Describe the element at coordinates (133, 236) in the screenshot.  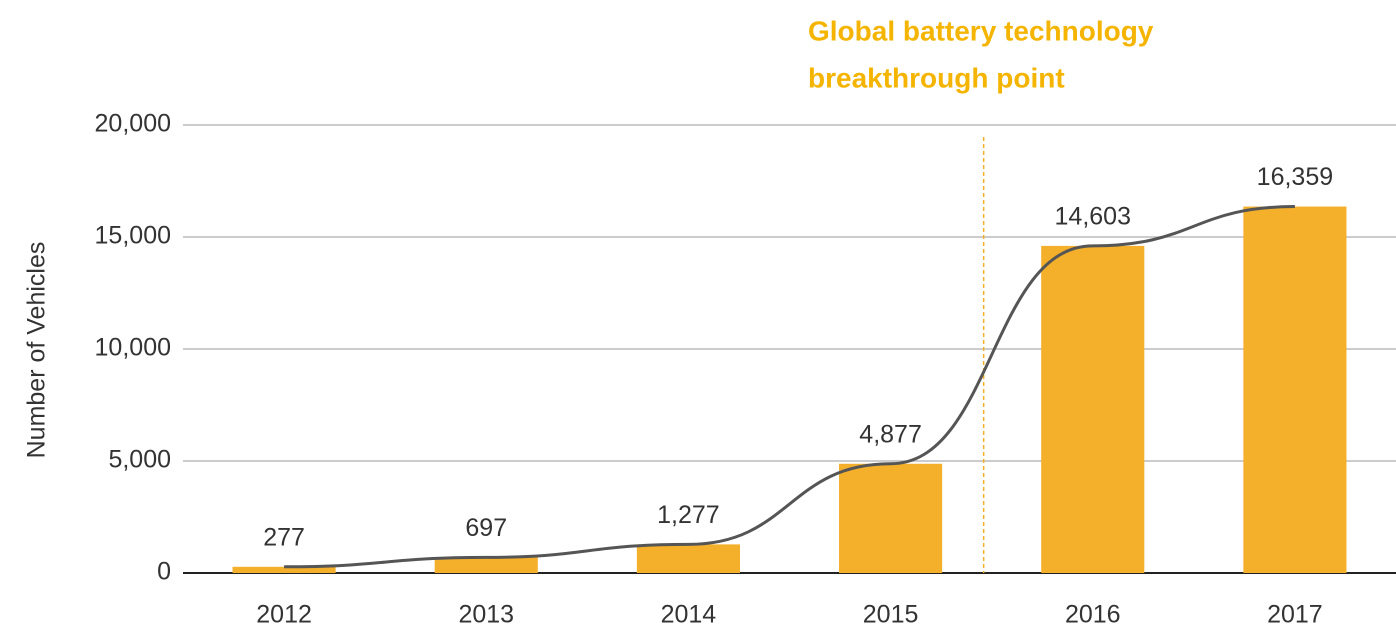
I see `y-tick-label: 15,000` at that location.